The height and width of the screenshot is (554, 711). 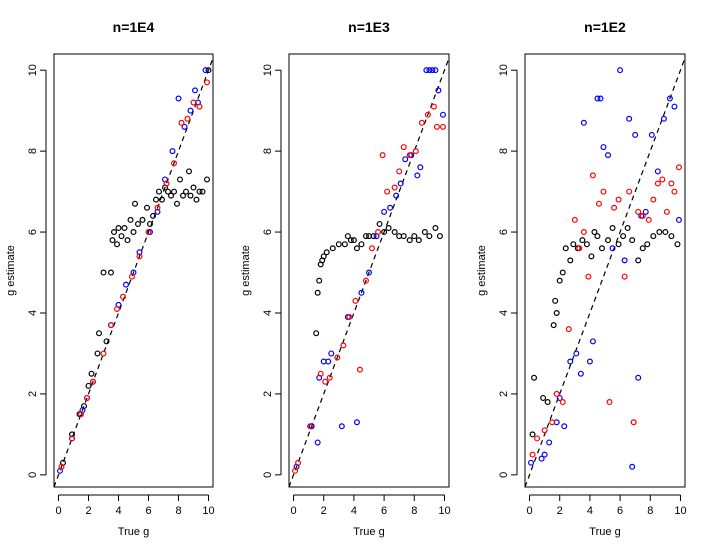 I want to click on panel-title: n=1E3, so click(x=369, y=27).